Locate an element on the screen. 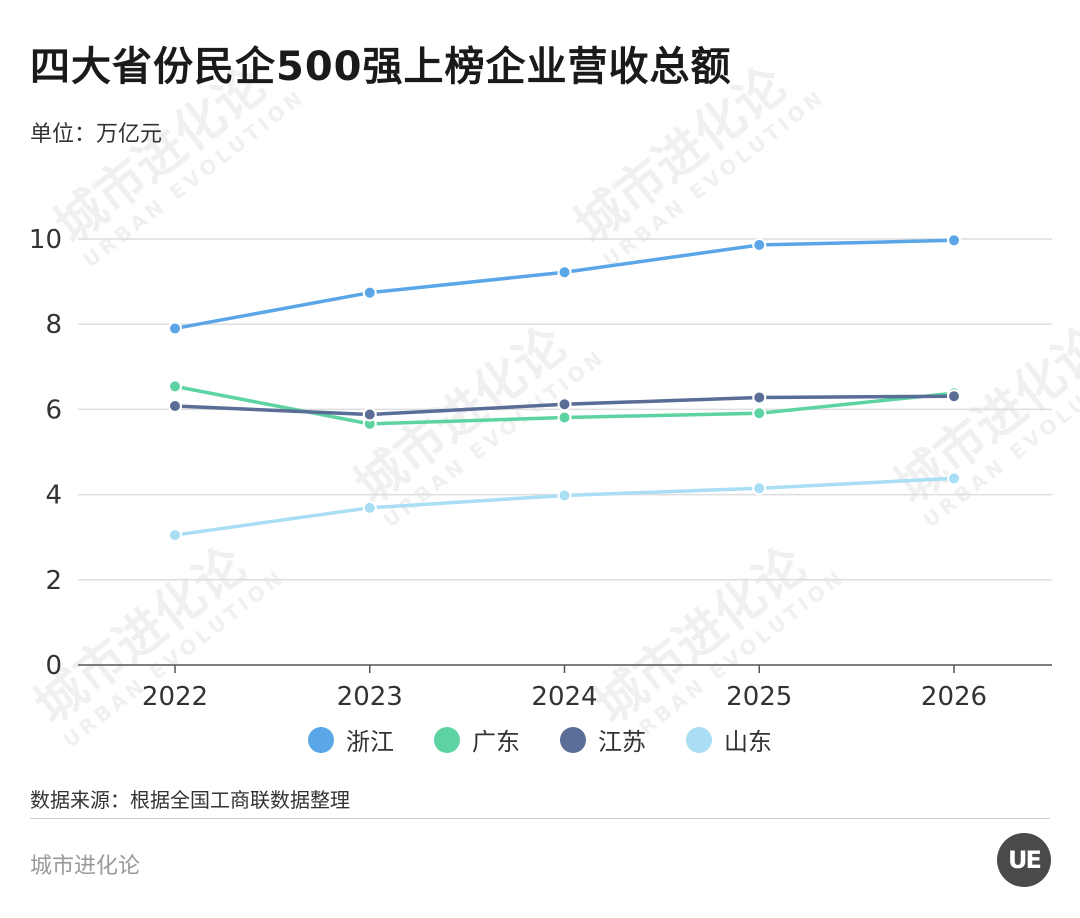 The height and width of the screenshot is (918, 1080). x-tick-label: 2026 is located at coordinates (954, 697).